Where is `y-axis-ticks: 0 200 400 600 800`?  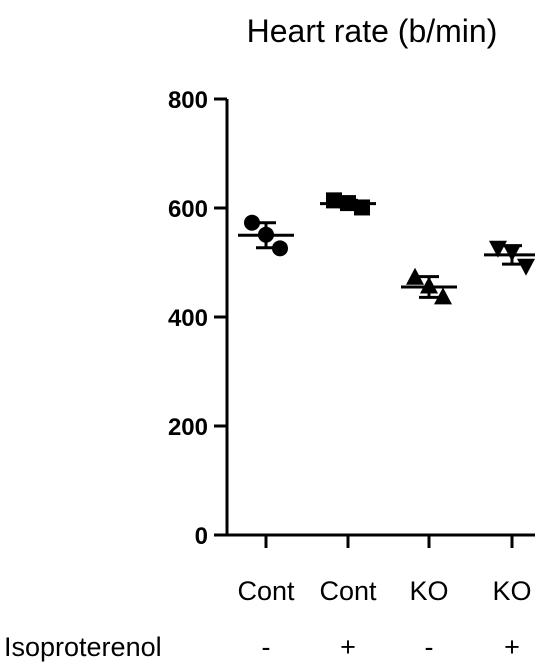
y-axis-ticks: 0 200 400 600 800 is located at coordinates (197, 318).